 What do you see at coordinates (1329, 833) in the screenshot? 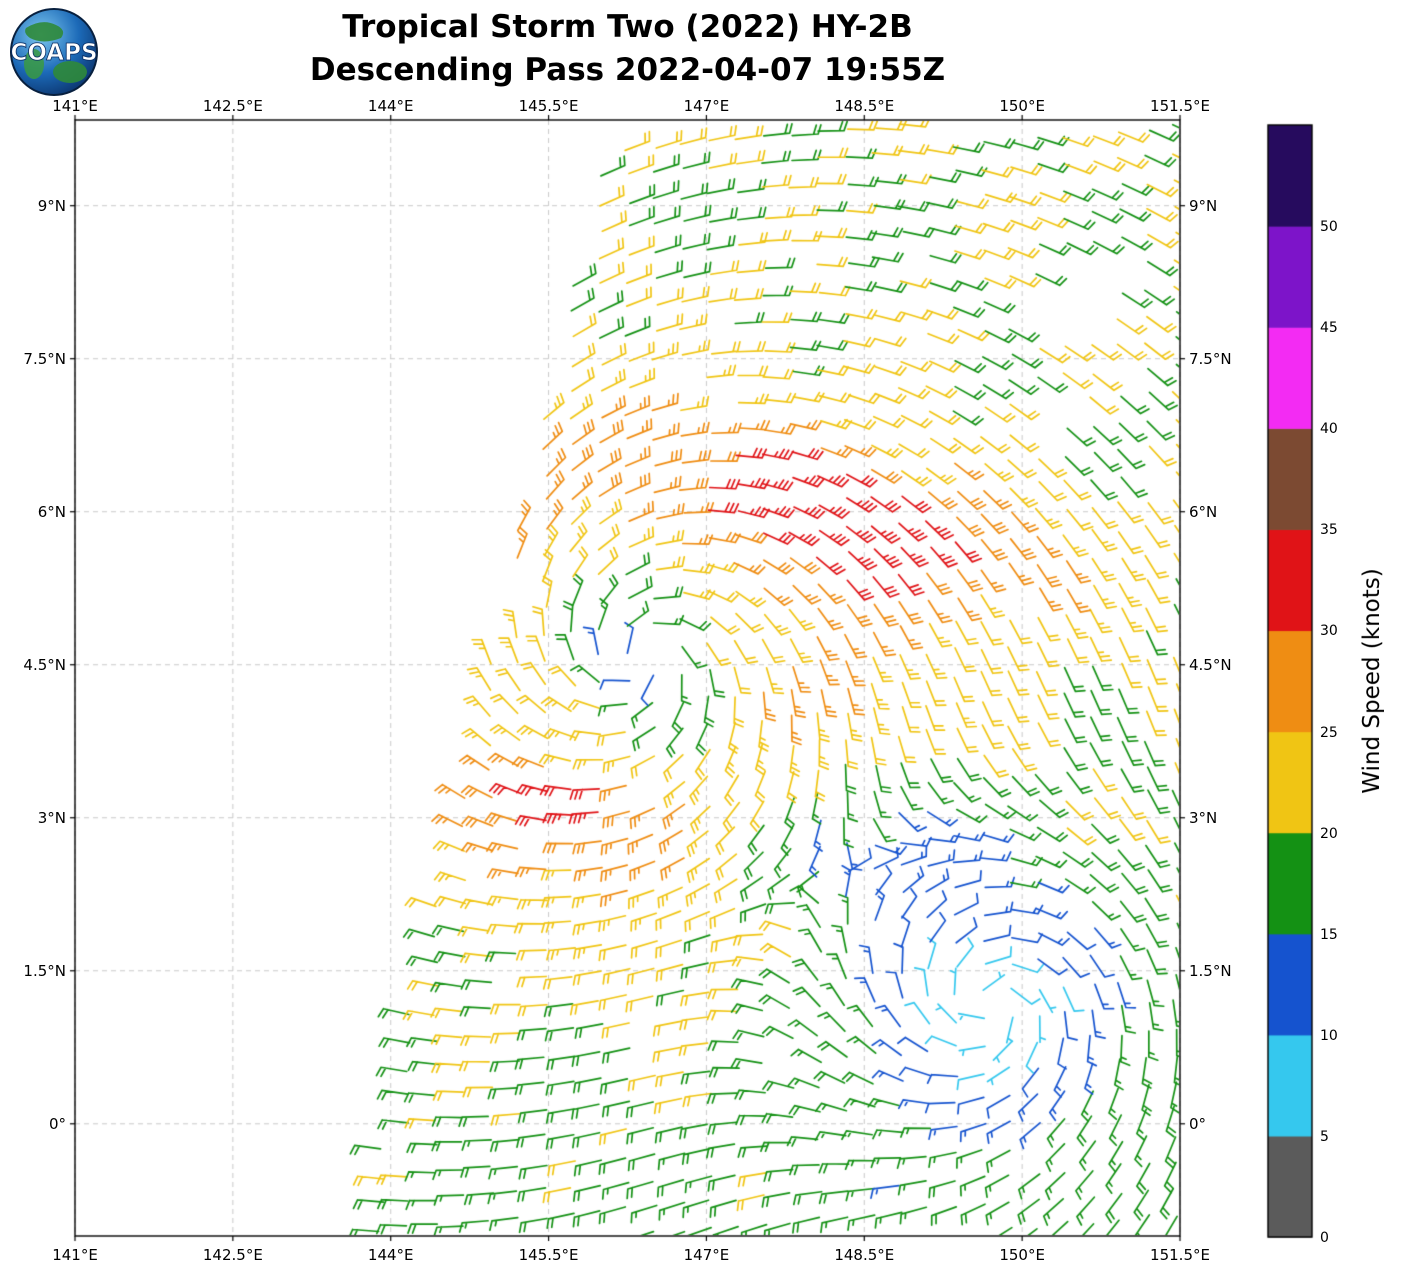
I see `colorbar-tick-label: 20` at bounding box center [1329, 833].